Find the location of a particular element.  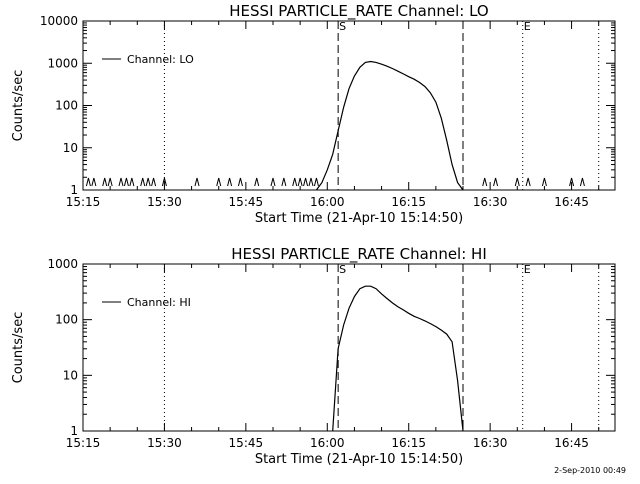

panel-0-xtick-label: 15:15 is located at coordinates (83, 202).